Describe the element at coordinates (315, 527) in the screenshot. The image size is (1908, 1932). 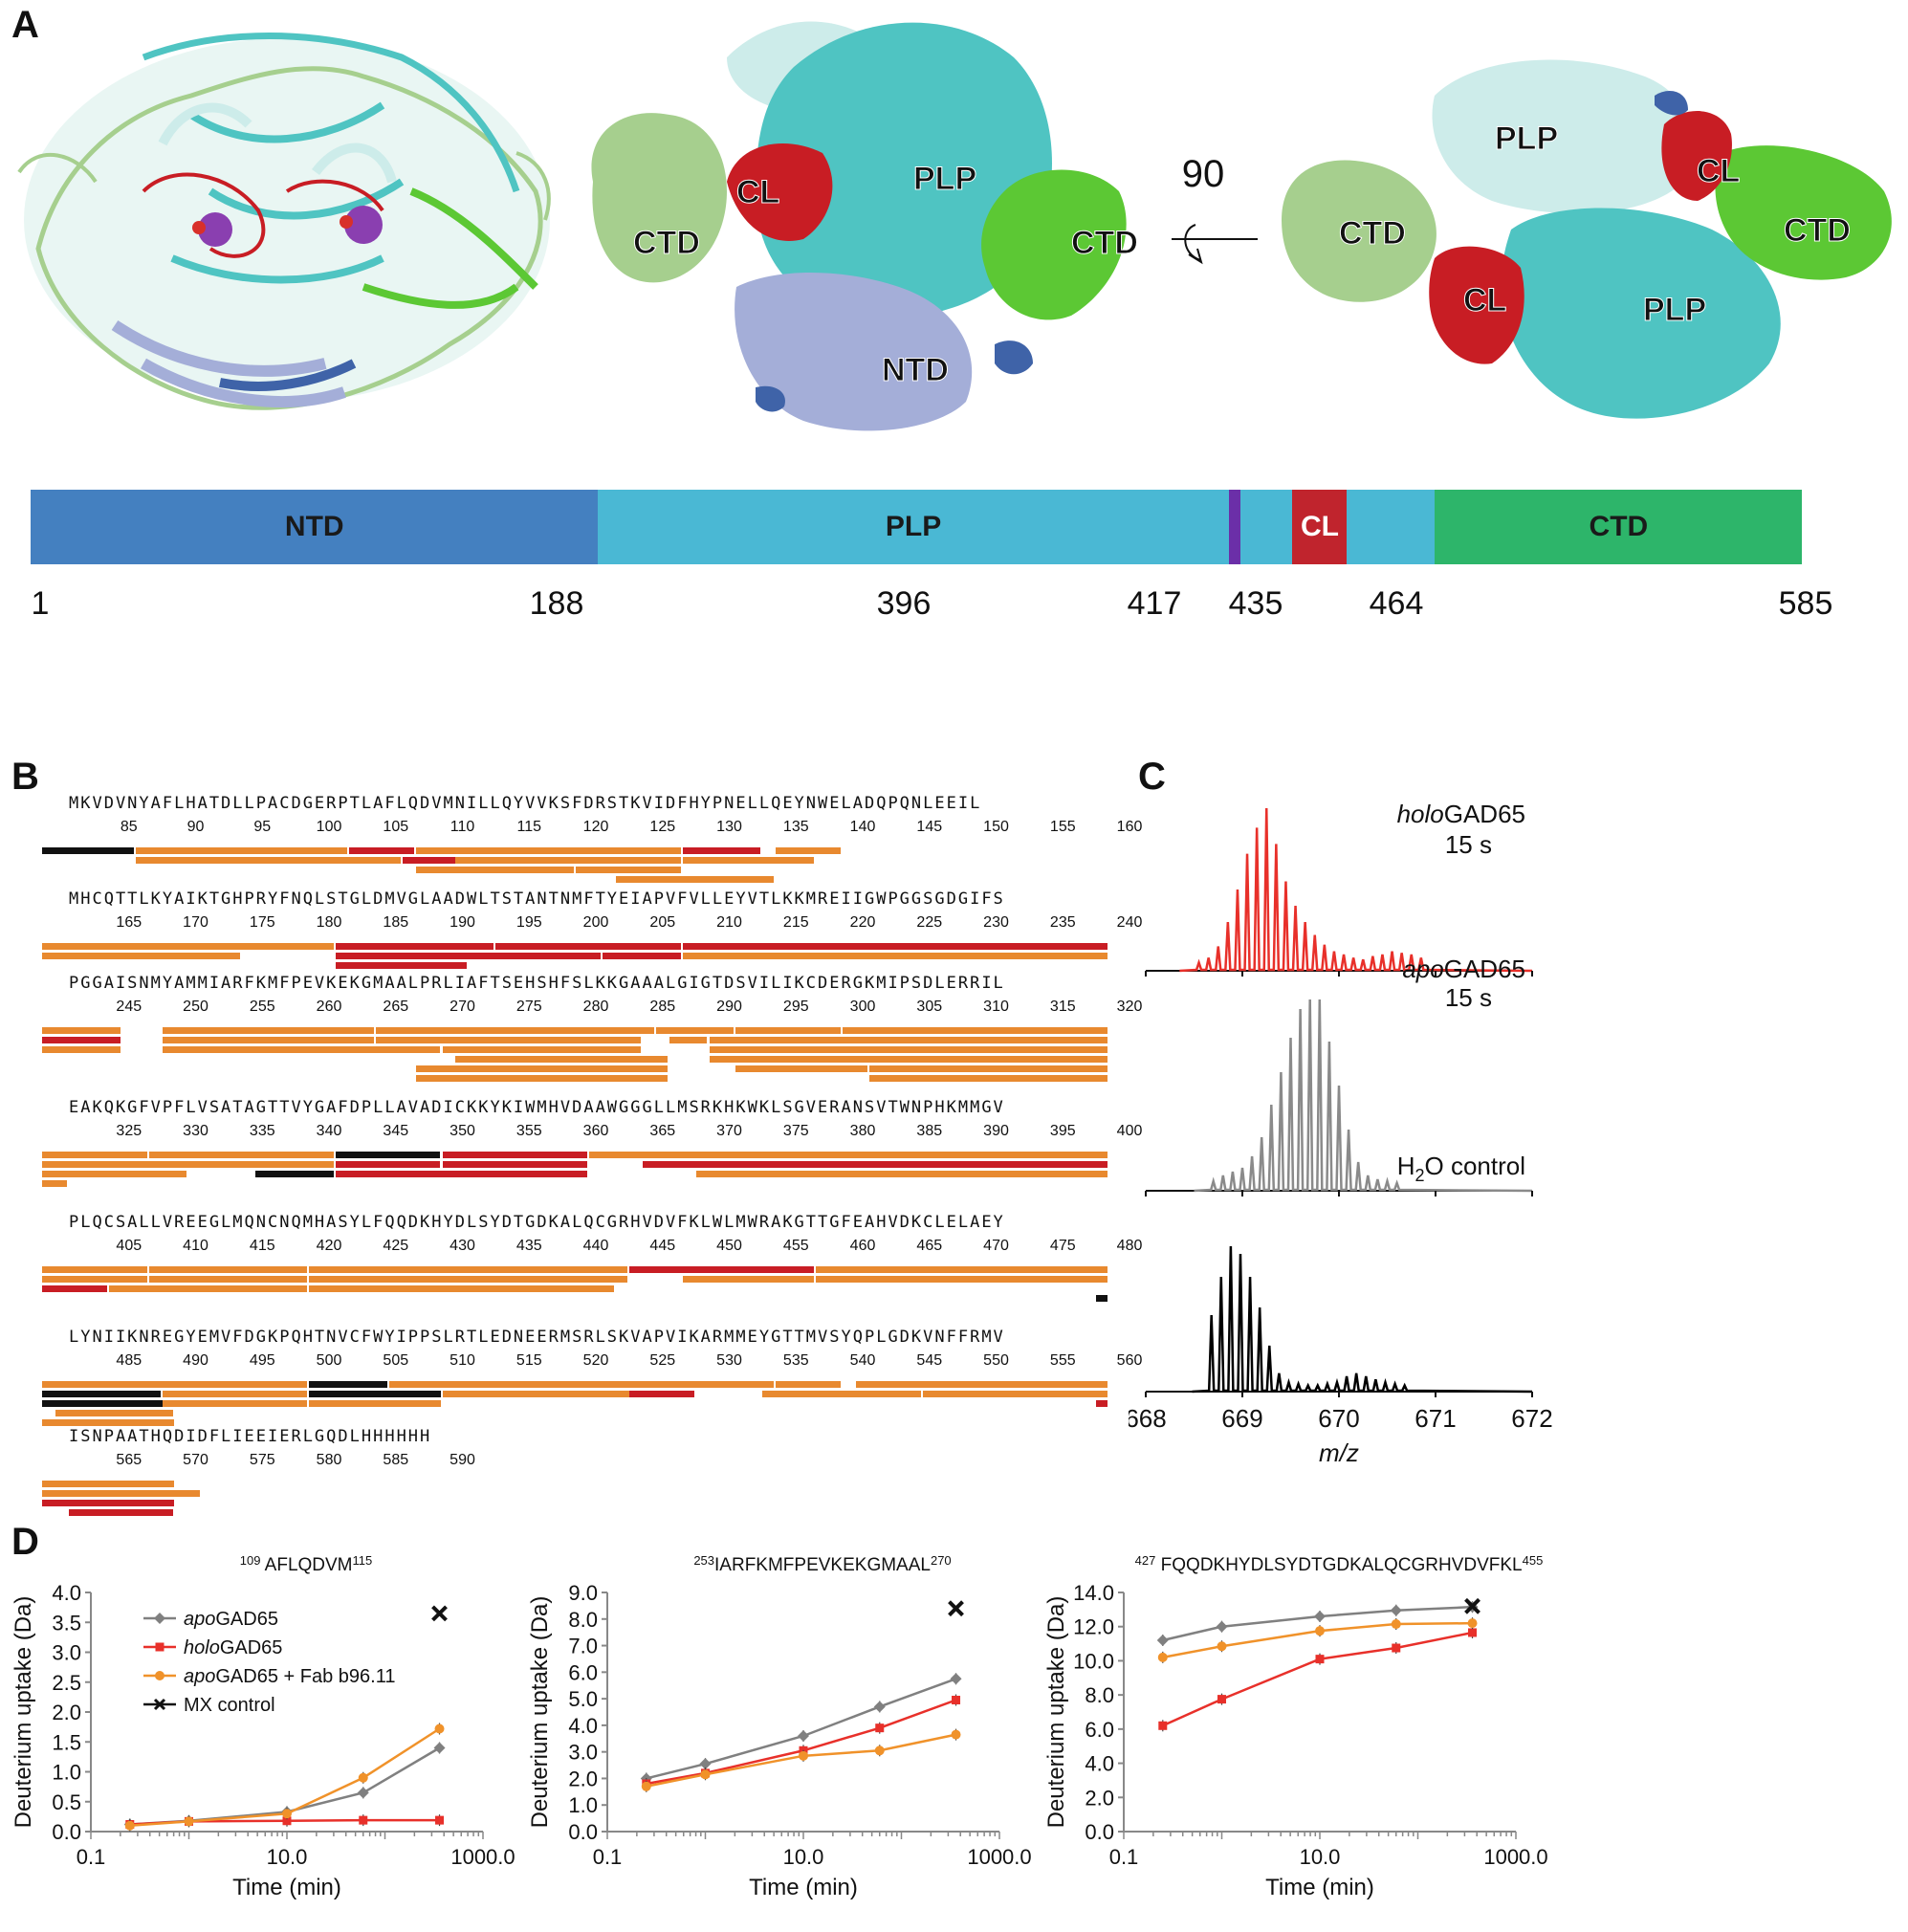
I see `domain-segment: NTD` at that location.